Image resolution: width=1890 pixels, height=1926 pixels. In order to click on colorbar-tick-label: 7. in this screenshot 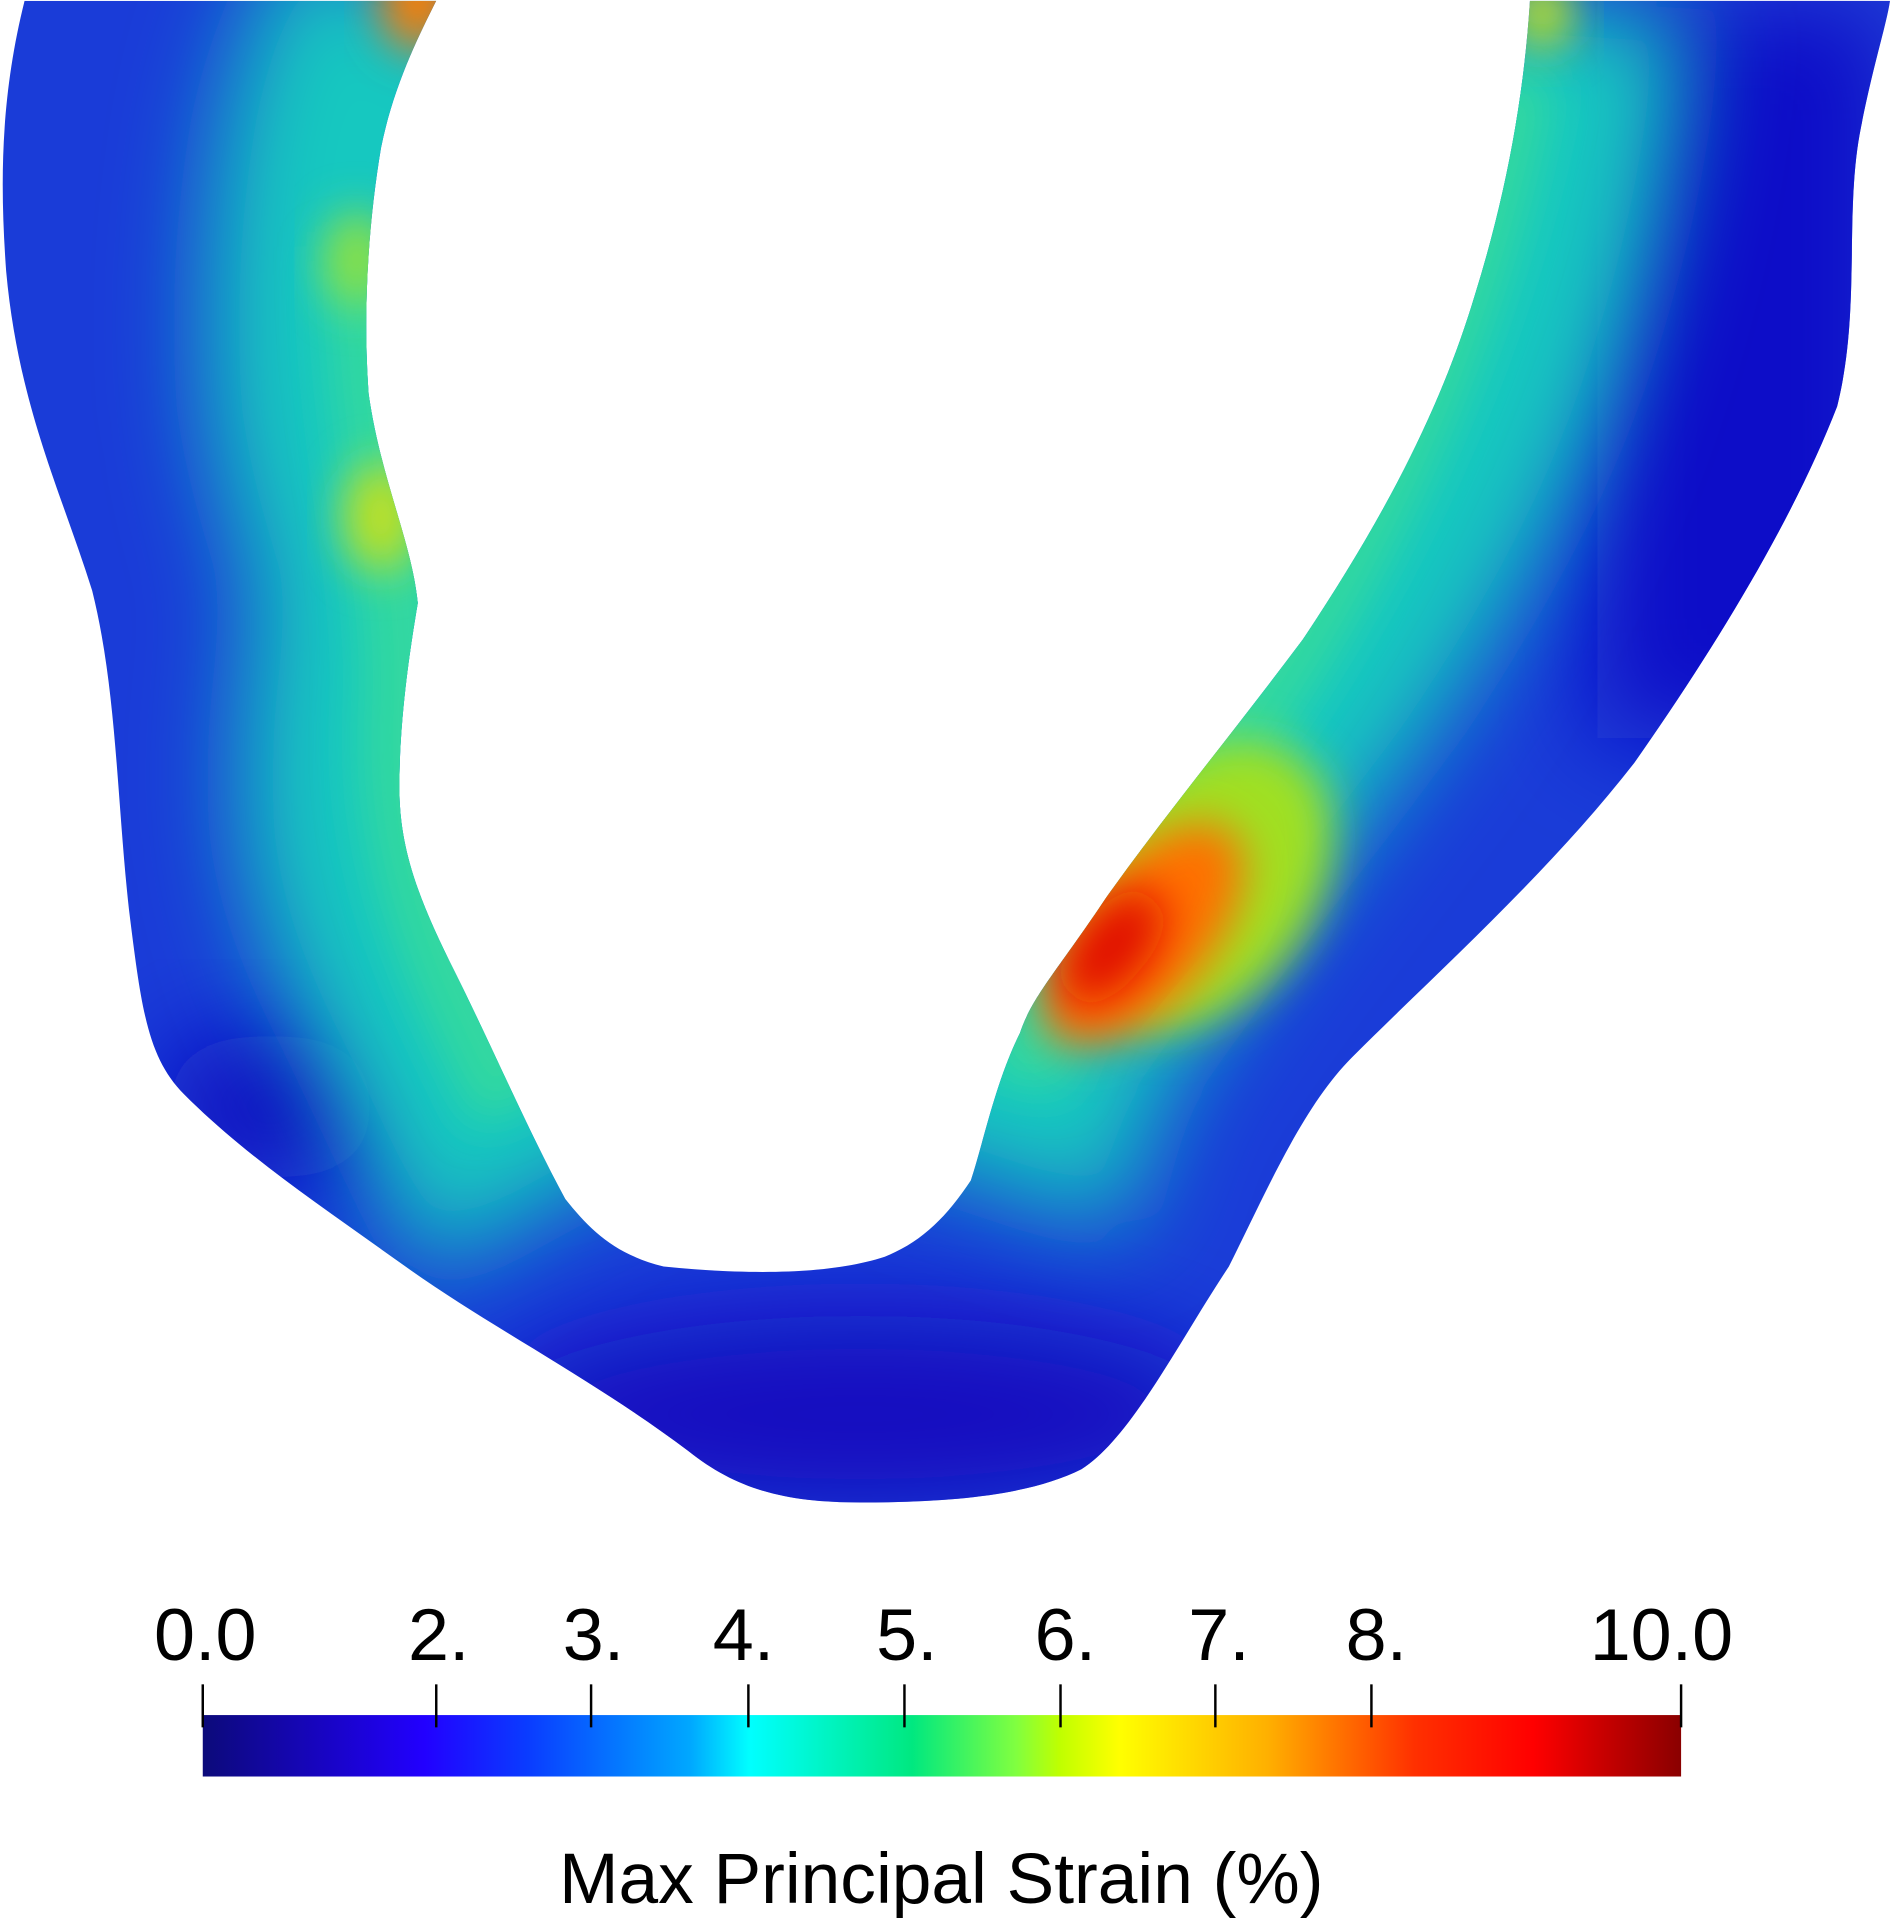, I will do `click(1218, 1634)`.